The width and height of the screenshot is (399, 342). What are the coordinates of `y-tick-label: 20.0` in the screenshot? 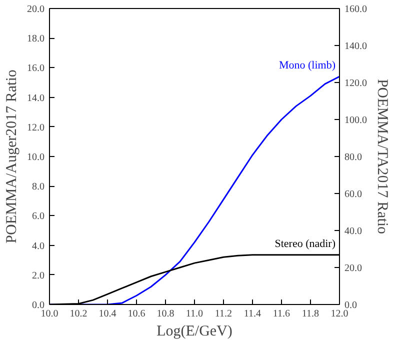 It's located at (35, 9).